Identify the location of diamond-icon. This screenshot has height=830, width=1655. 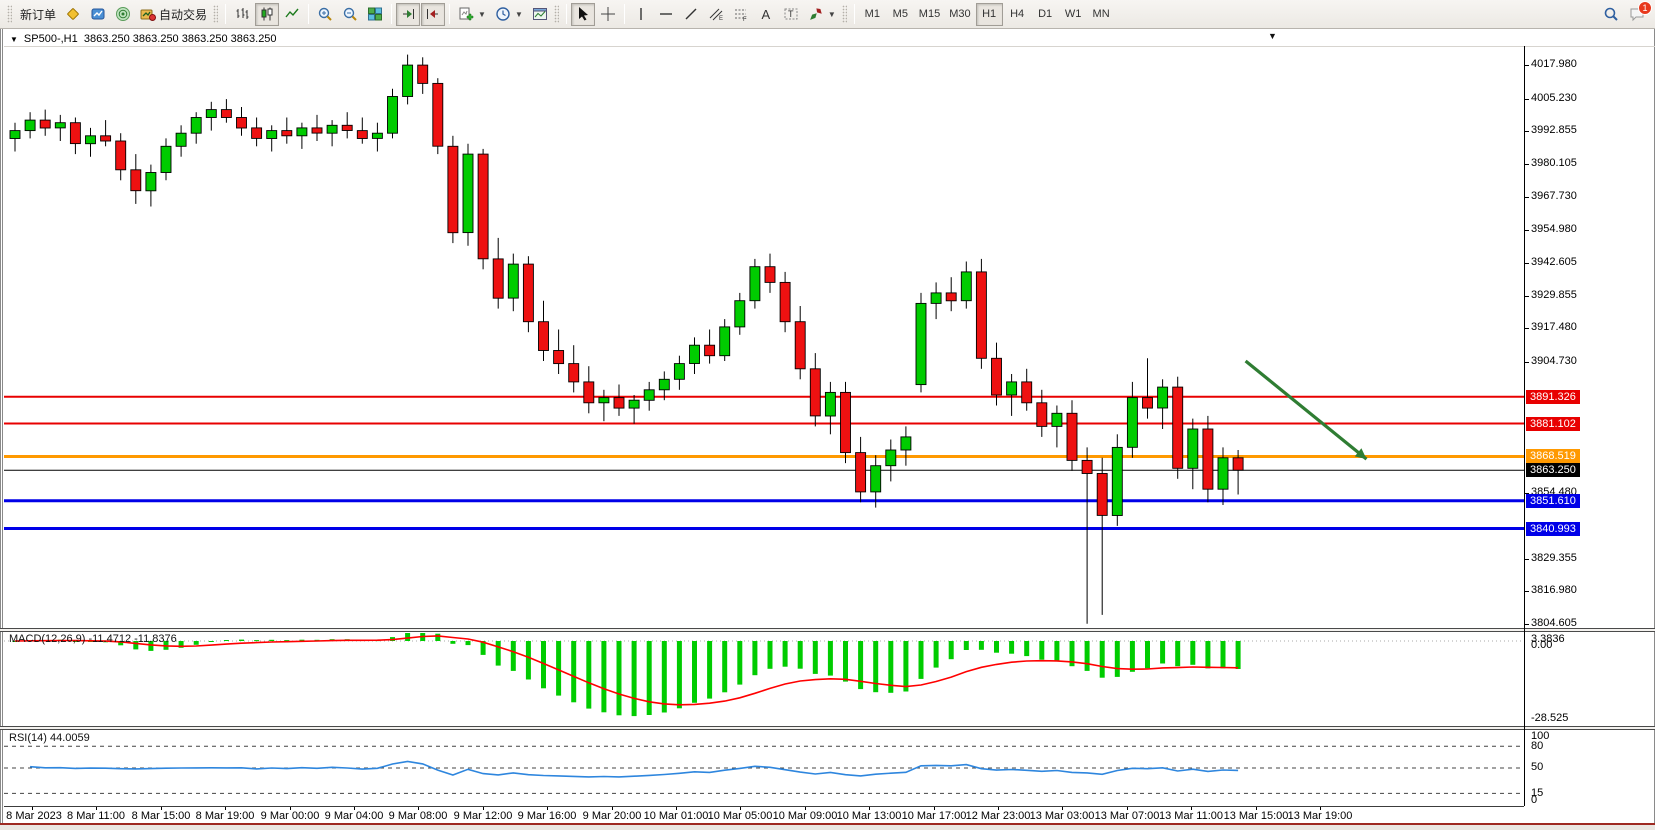
(73, 14).